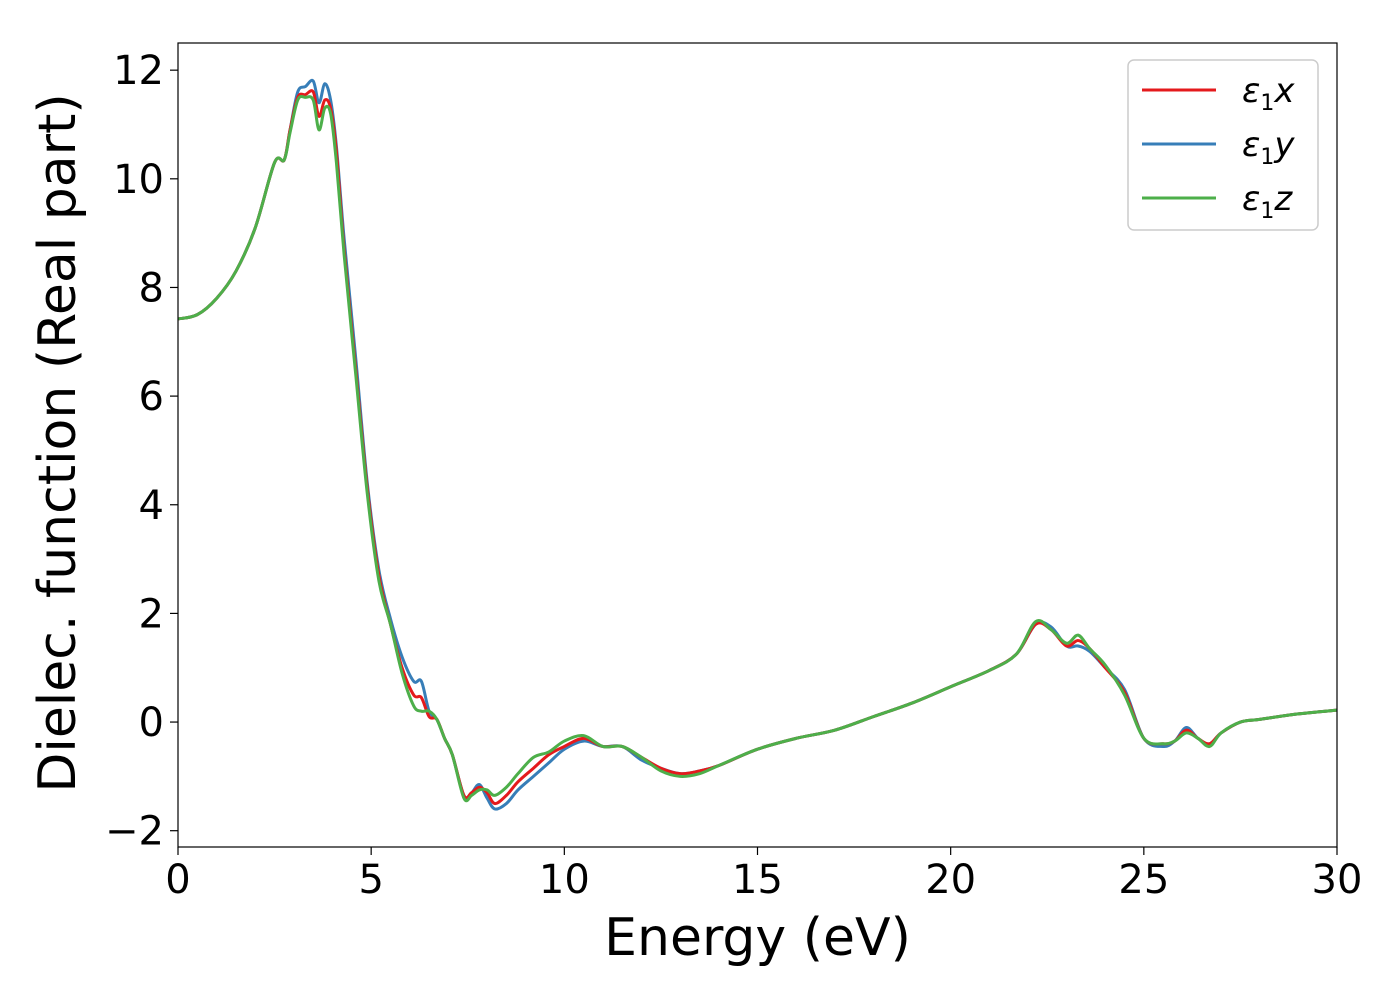 This screenshot has height=1000, width=1400. What do you see at coordinates (1337, 880) in the screenshot?
I see `x-tick-label: 30` at bounding box center [1337, 880].